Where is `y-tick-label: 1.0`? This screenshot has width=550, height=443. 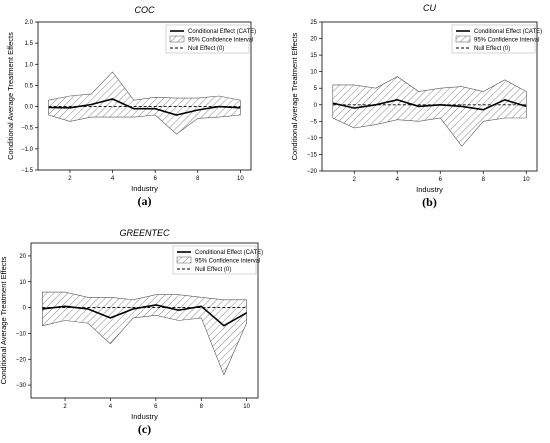 y-tick-label: 1.0 is located at coordinates (29, 65).